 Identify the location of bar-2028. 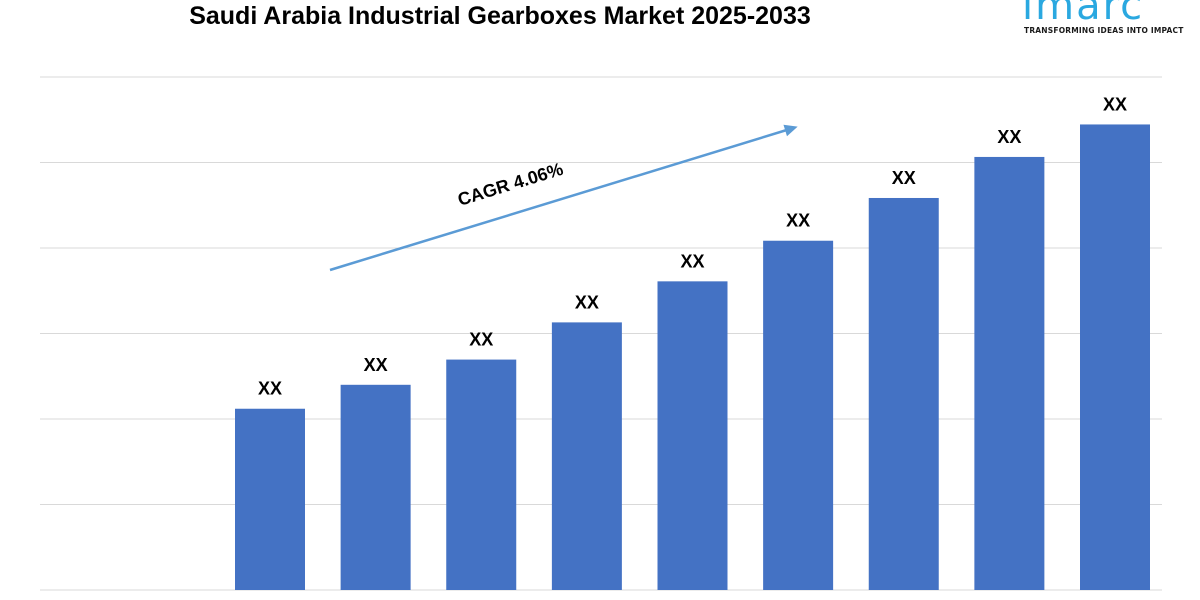
(586, 456).